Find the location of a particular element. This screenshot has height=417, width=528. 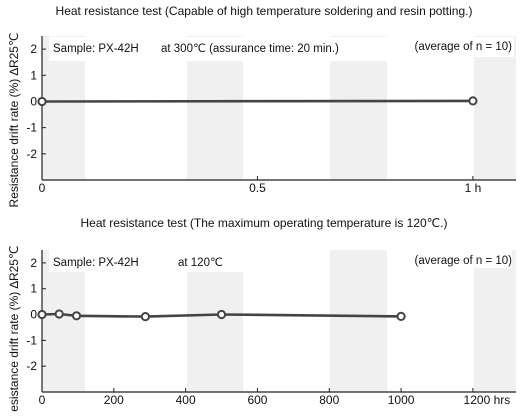

chart1-condition-label: at 300℃ (assurance time: 20 min.) is located at coordinates (250, 49).